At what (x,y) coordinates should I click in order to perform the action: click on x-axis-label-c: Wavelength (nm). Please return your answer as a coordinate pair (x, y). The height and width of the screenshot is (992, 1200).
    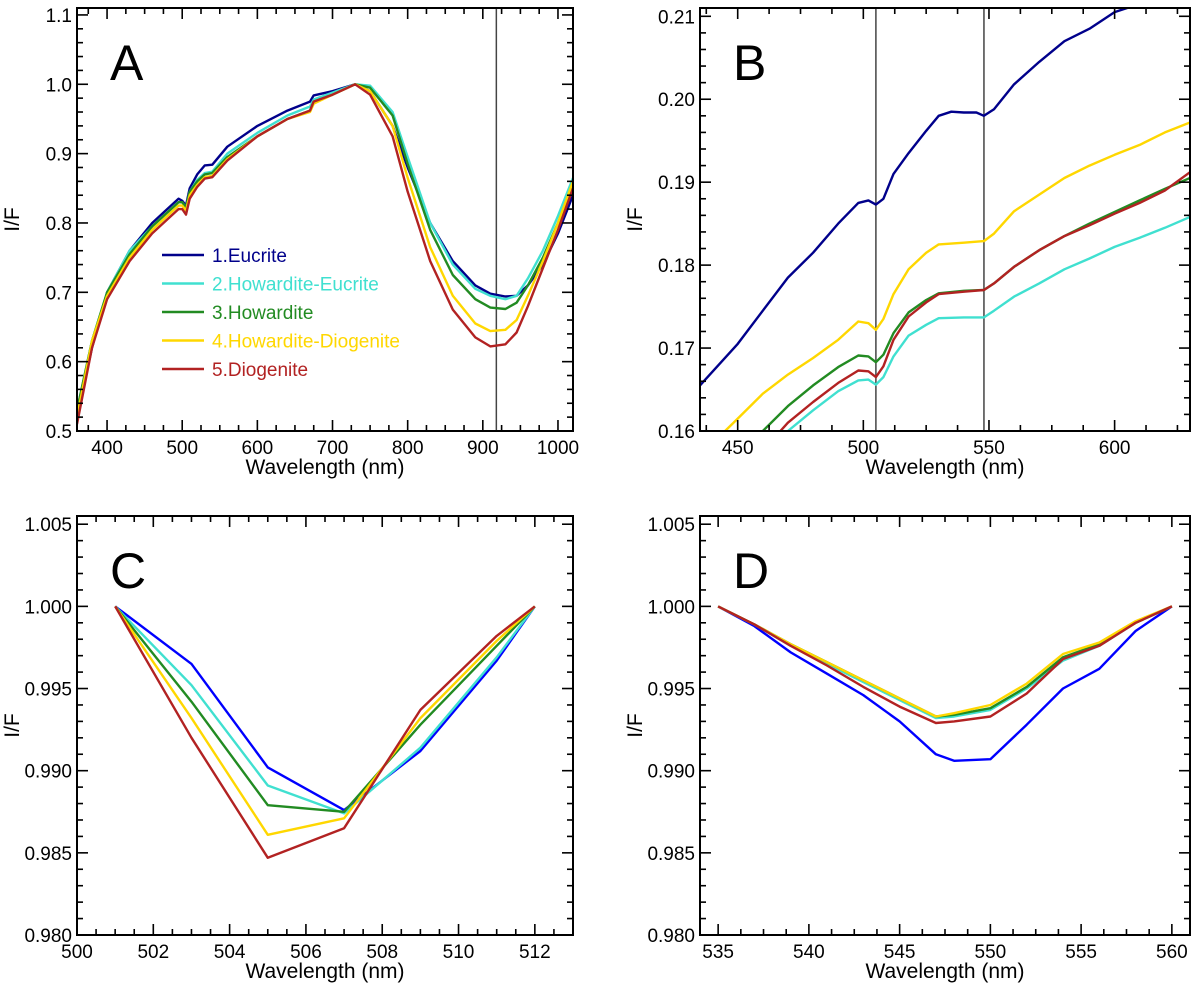
    Looking at the image, I should click on (324, 971).